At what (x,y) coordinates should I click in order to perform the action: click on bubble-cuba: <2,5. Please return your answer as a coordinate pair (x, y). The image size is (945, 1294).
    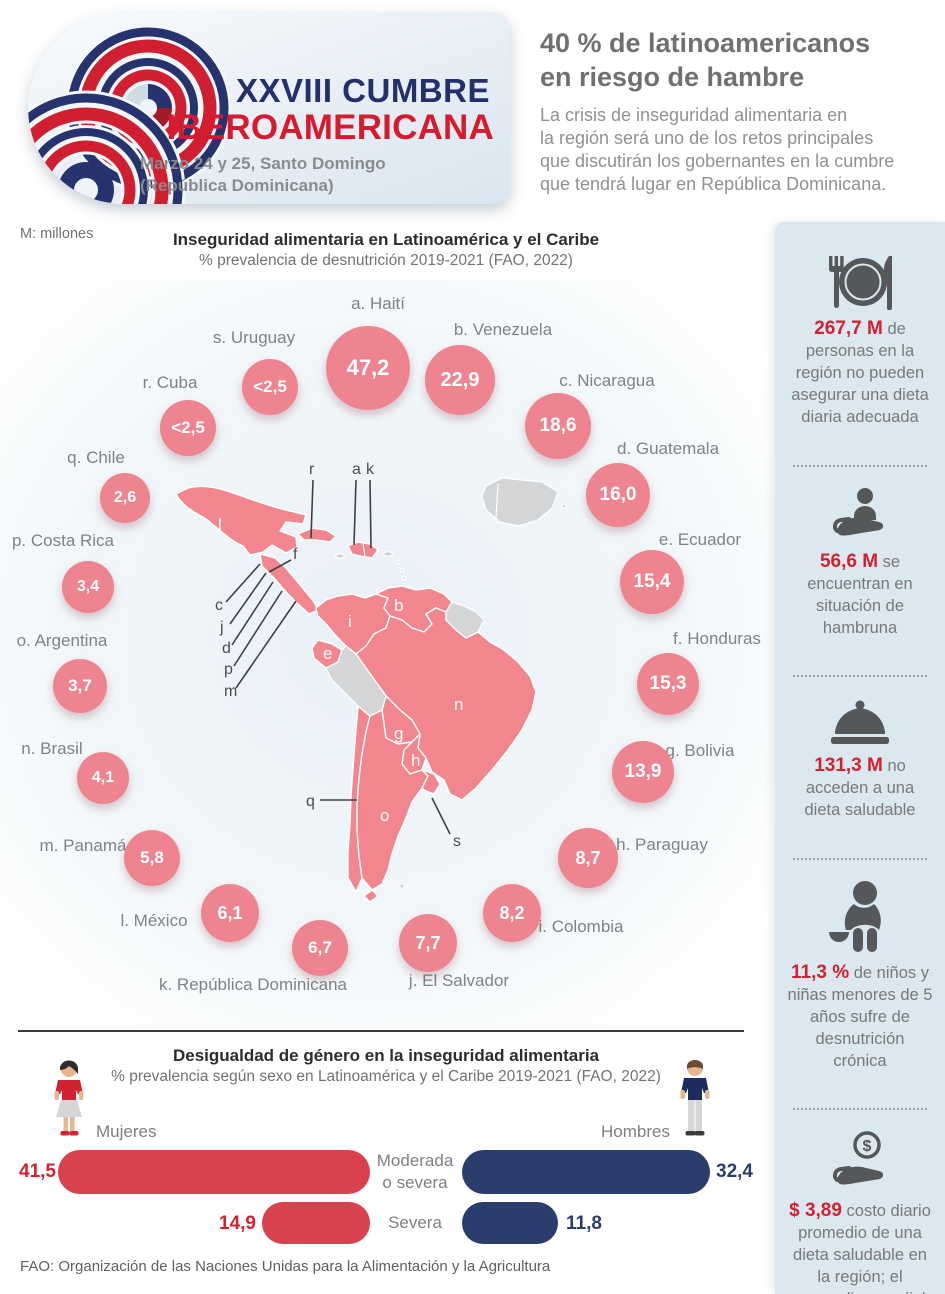
    Looking at the image, I should click on (188, 428).